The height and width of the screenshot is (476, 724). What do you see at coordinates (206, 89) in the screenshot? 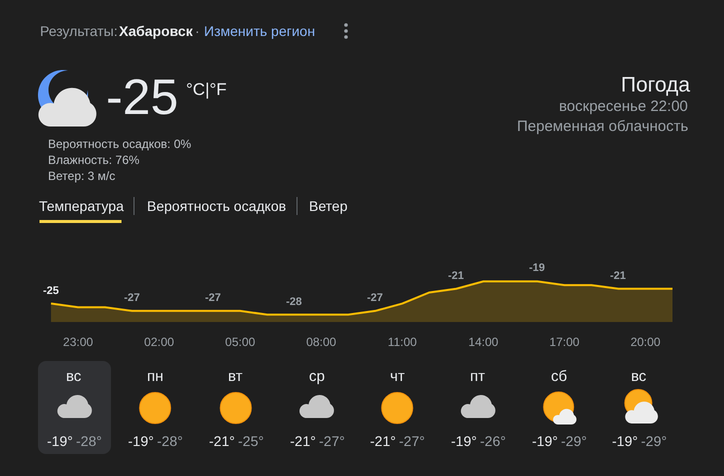
I see `text: °C|°F` at bounding box center [206, 89].